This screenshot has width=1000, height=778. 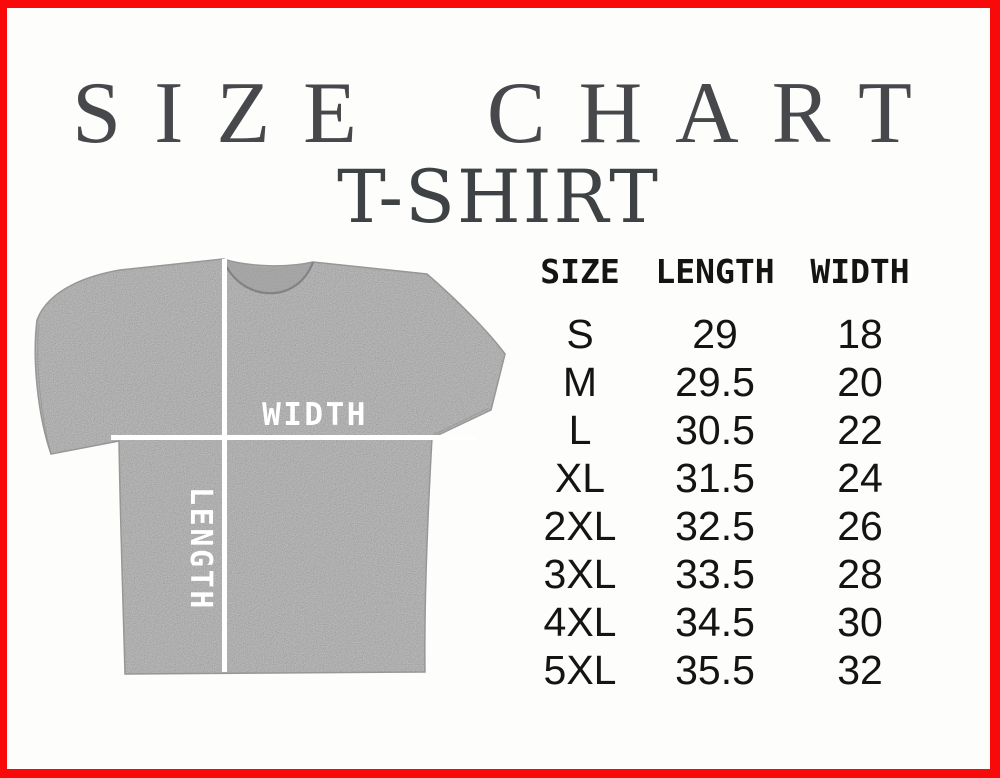 What do you see at coordinates (715, 573) in the screenshot?
I see `length-cell: 33.5` at bounding box center [715, 573].